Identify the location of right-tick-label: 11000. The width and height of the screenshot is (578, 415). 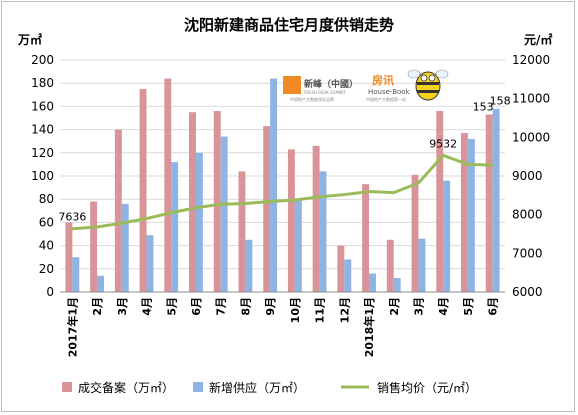
(531, 99).